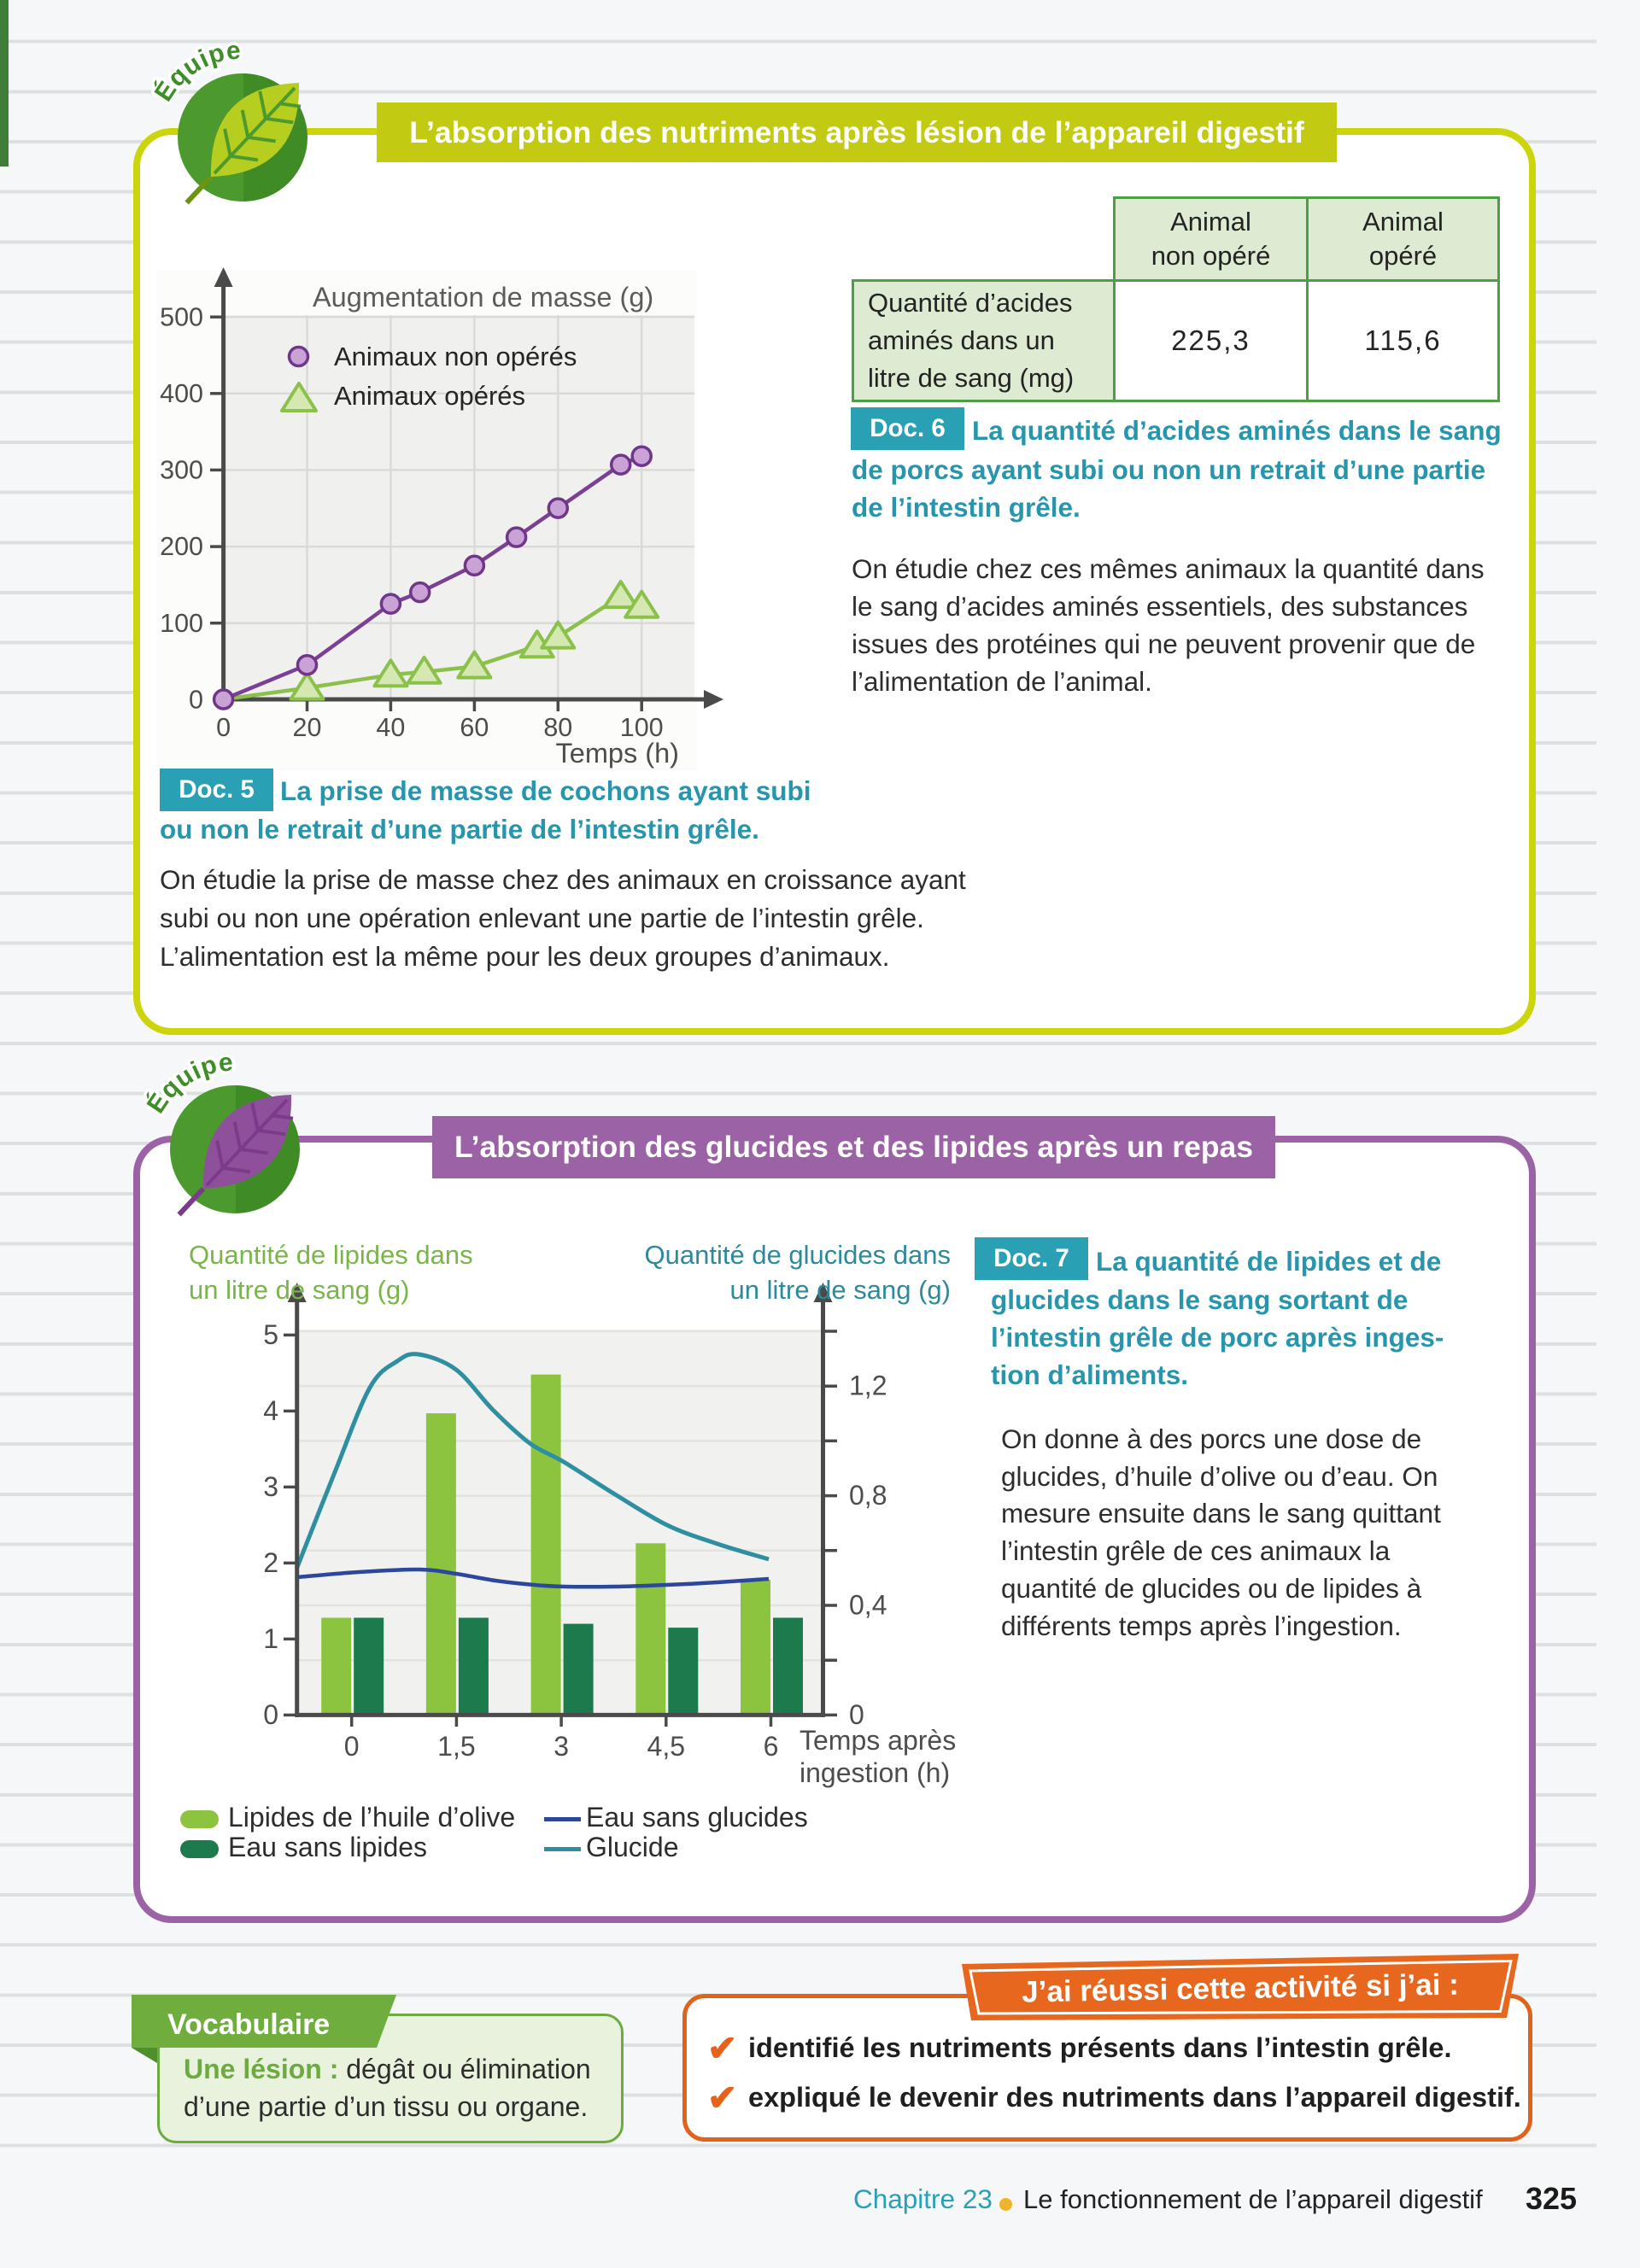 This screenshot has width=1640, height=2268. What do you see at coordinates (1240, 1988) in the screenshot?
I see `svg-text:J’ai réussi cette activité si: J’ai réussi cette activité si j’ai :` at bounding box center [1240, 1988].